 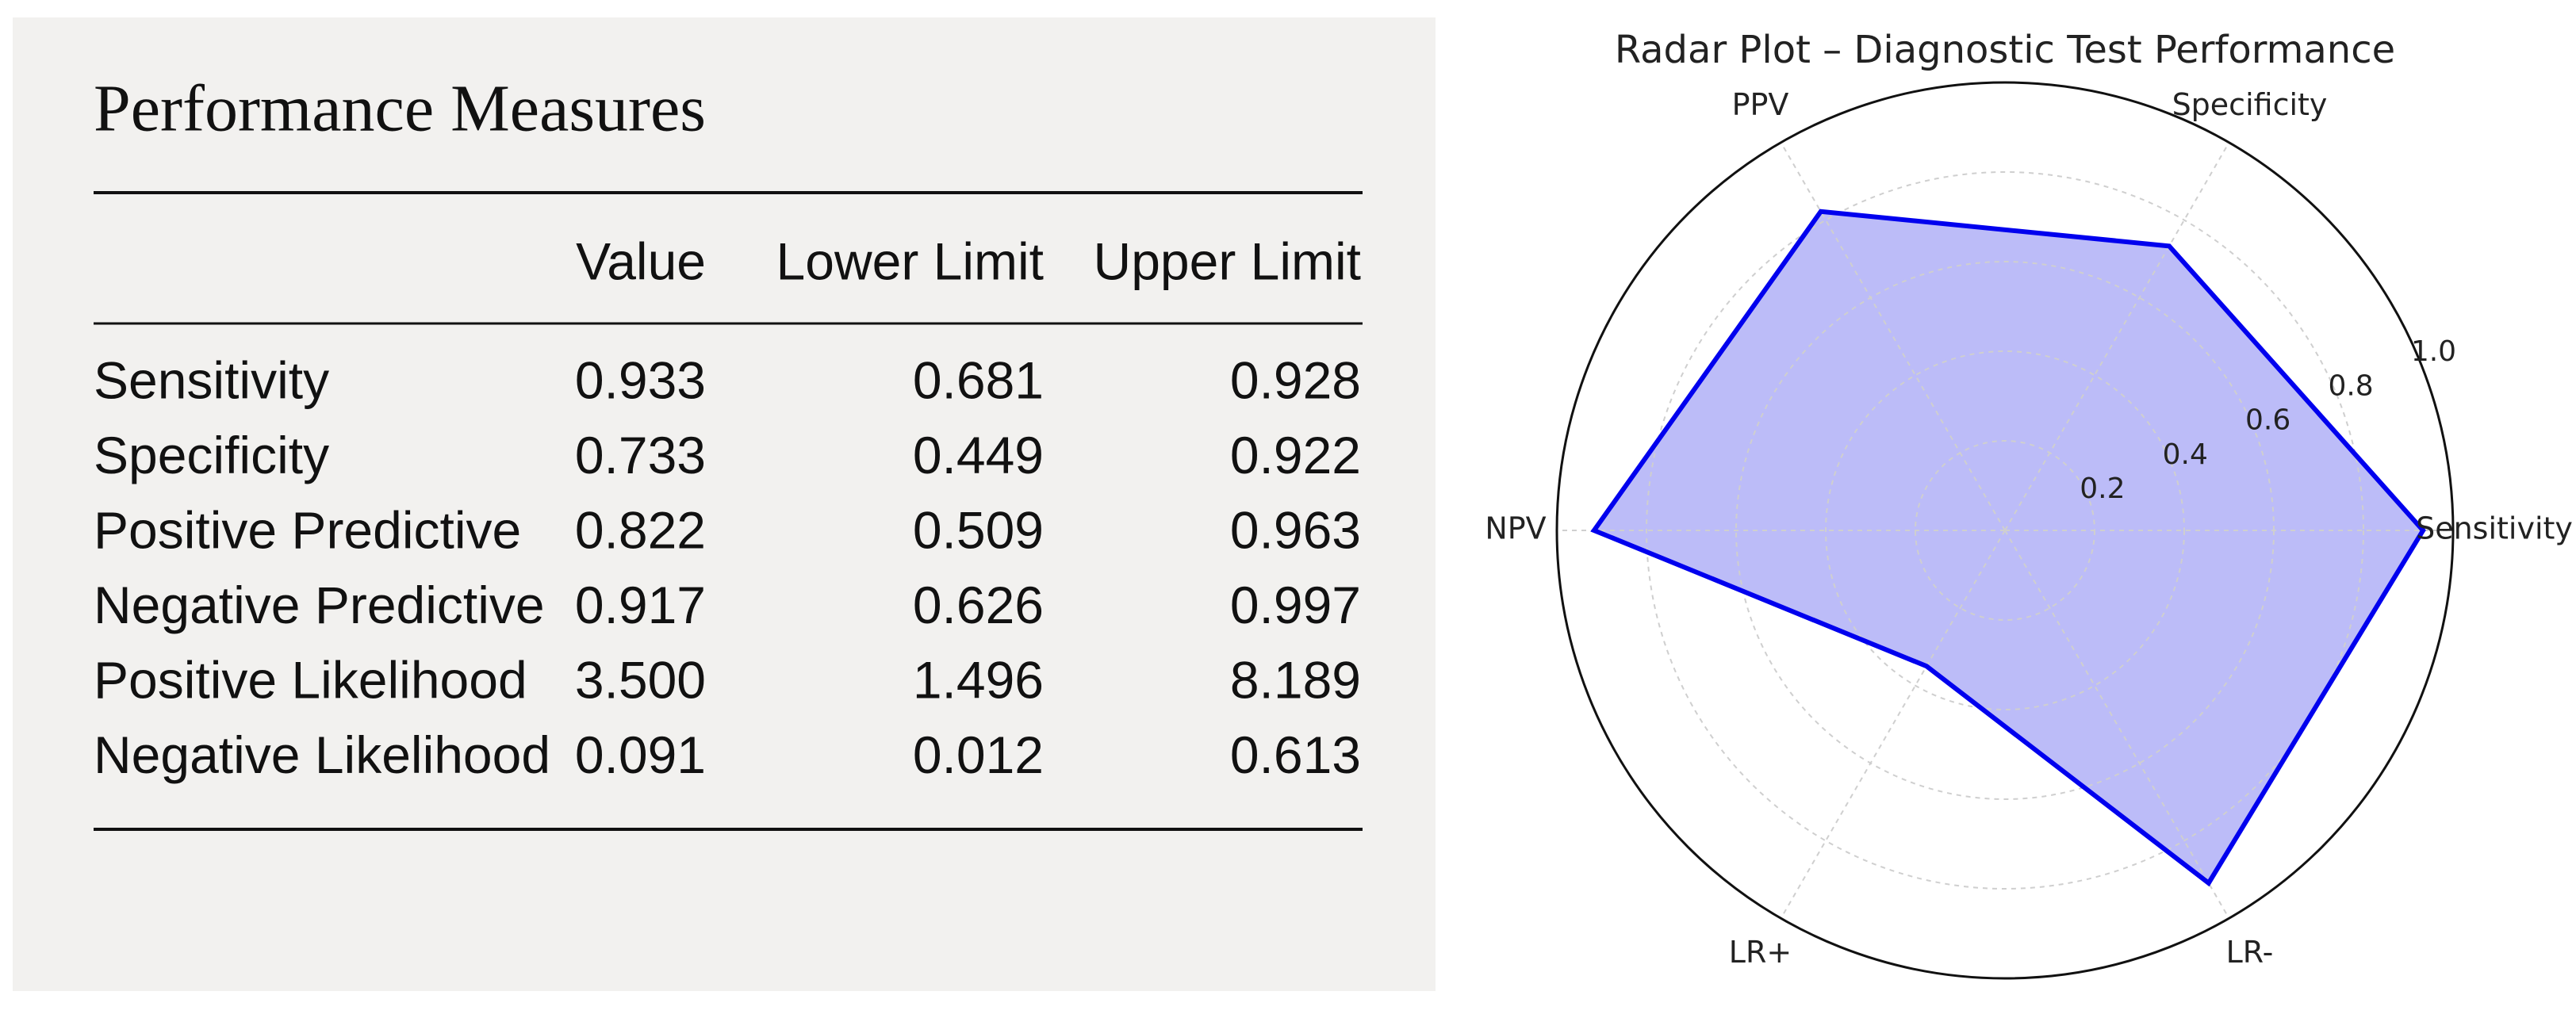 What do you see at coordinates (2250, 104) in the screenshot?
I see `category-label: Specificity` at bounding box center [2250, 104].